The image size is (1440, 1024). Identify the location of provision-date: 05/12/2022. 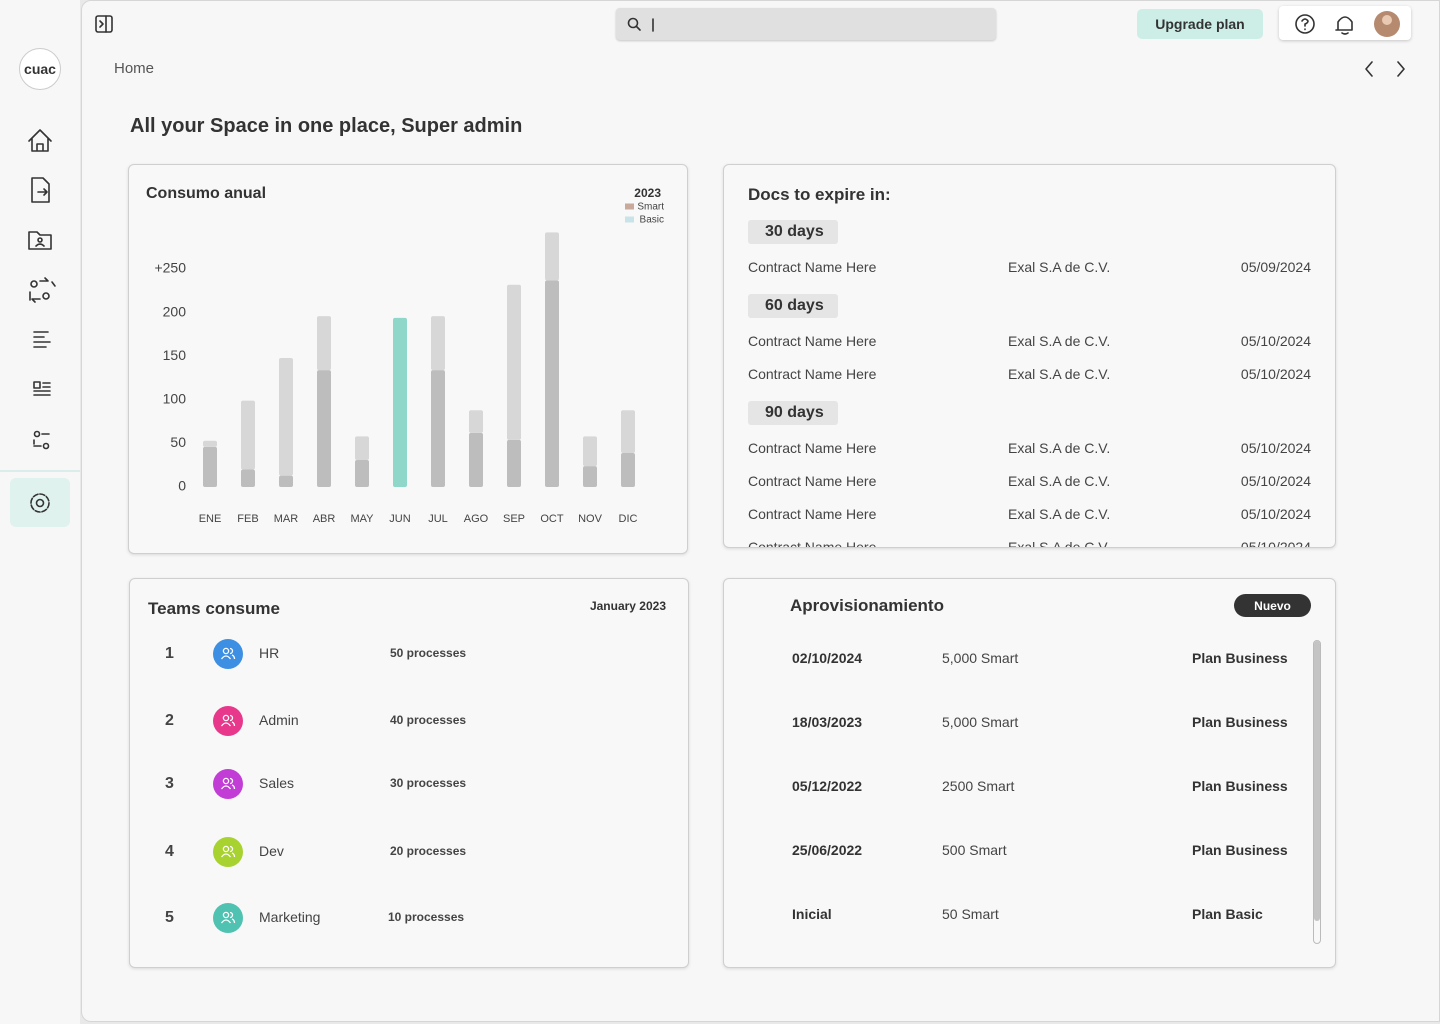
(827, 786).